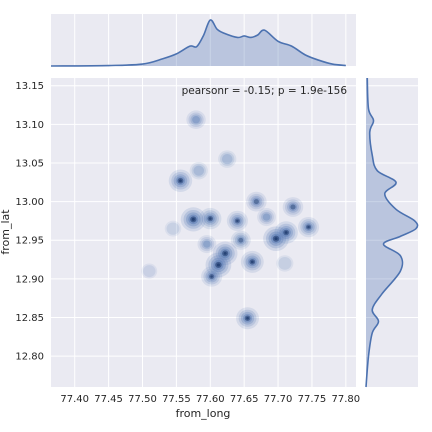 This screenshot has width=432, height=432. I want to click on y-marginal-density-line, so click(392, 232).